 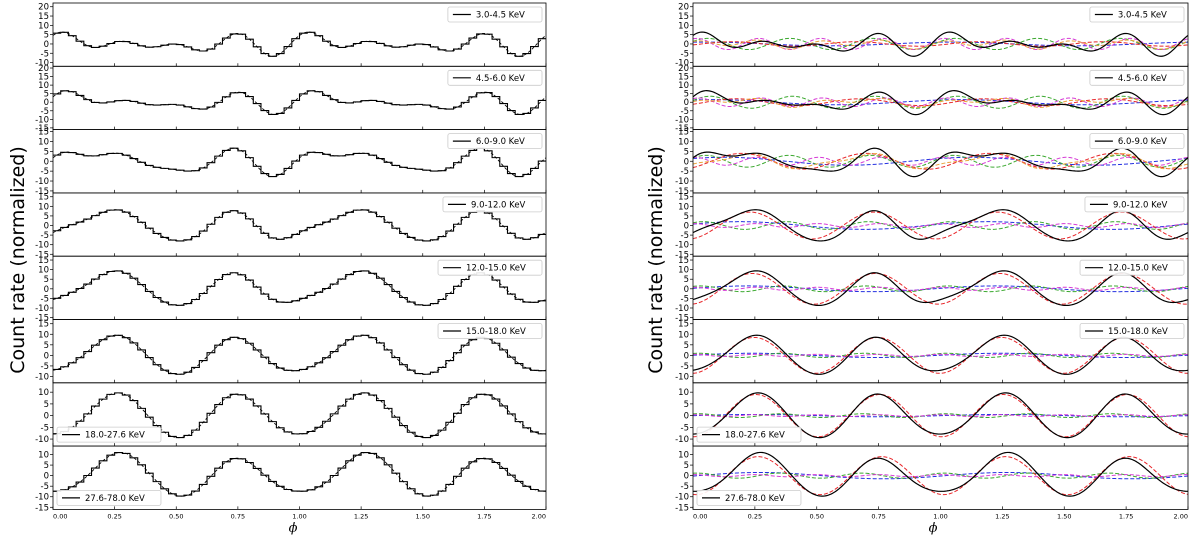 I want to click on legend-label: 18.0-27.6 KeV, so click(x=755, y=436).